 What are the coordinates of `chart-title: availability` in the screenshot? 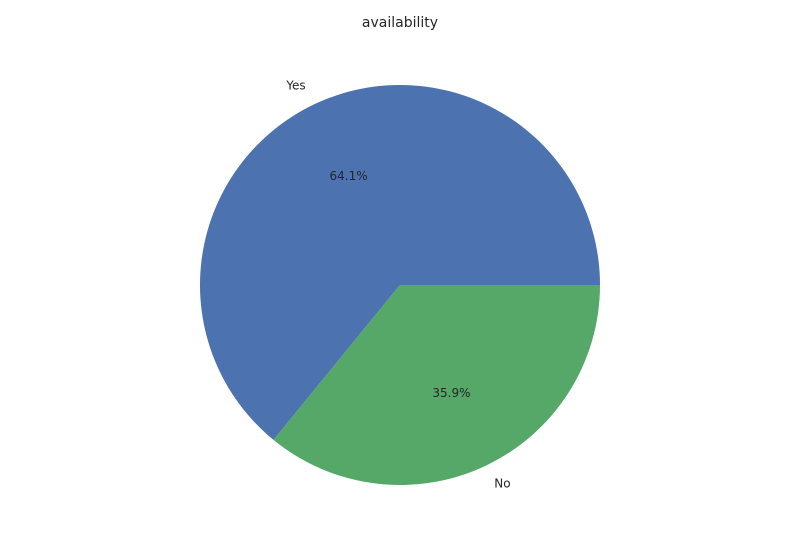 It's located at (400, 23).